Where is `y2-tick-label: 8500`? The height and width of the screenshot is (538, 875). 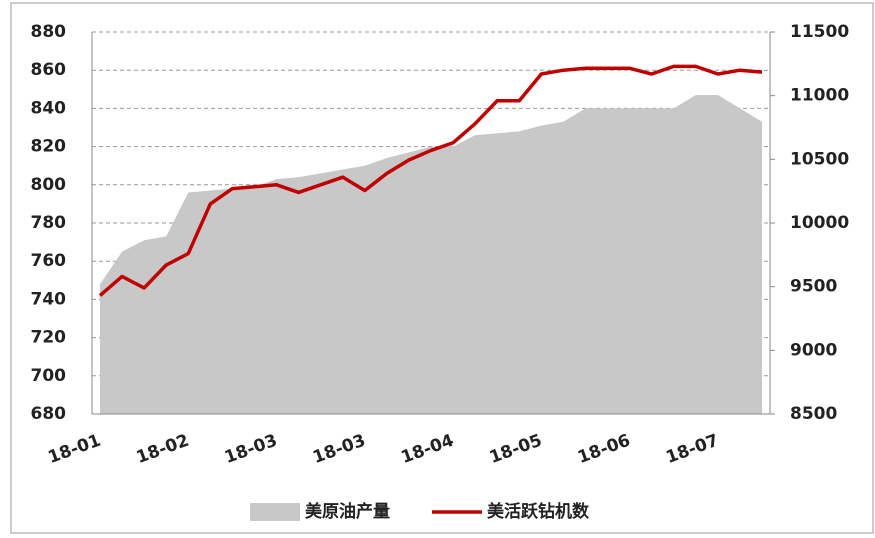 y2-tick-label: 8500 is located at coordinates (813, 414).